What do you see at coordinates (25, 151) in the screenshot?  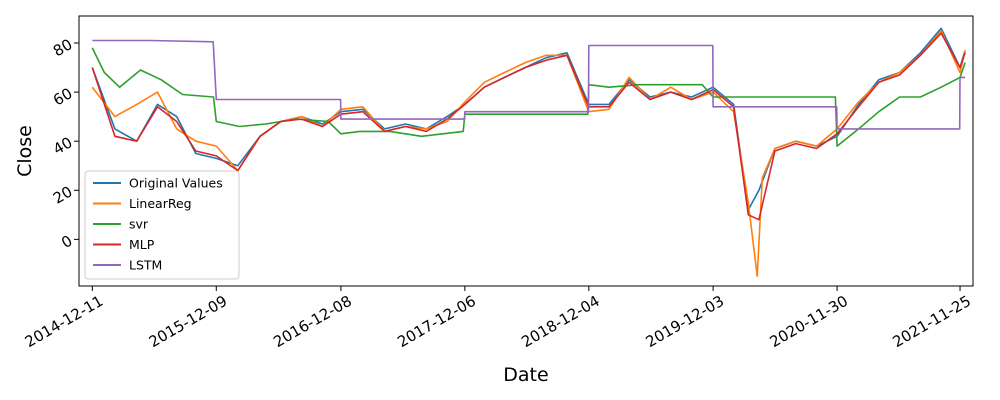 I see `y-axis-title: Close` at bounding box center [25, 151].